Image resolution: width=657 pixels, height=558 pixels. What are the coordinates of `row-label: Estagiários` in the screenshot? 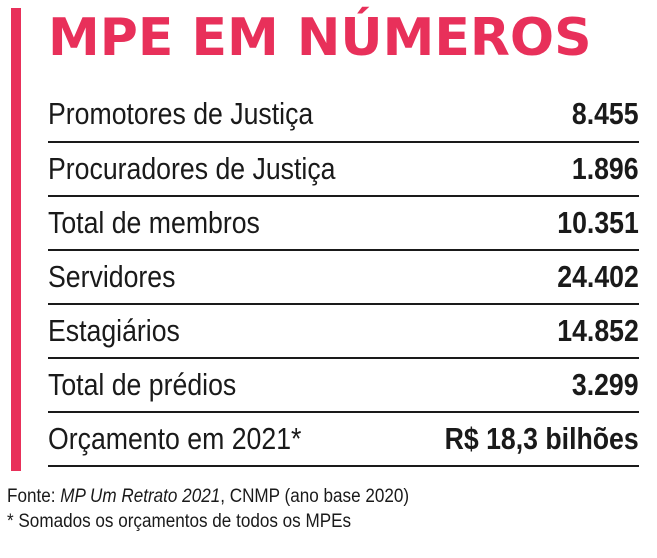 It's located at (114, 330).